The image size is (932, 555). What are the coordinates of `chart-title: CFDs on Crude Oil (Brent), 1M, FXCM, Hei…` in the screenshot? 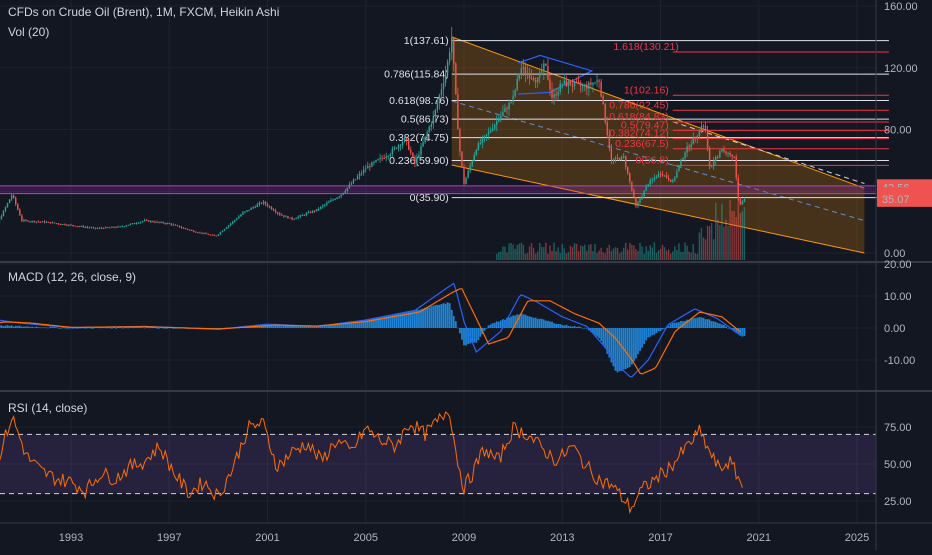 It's located at (143, 12).